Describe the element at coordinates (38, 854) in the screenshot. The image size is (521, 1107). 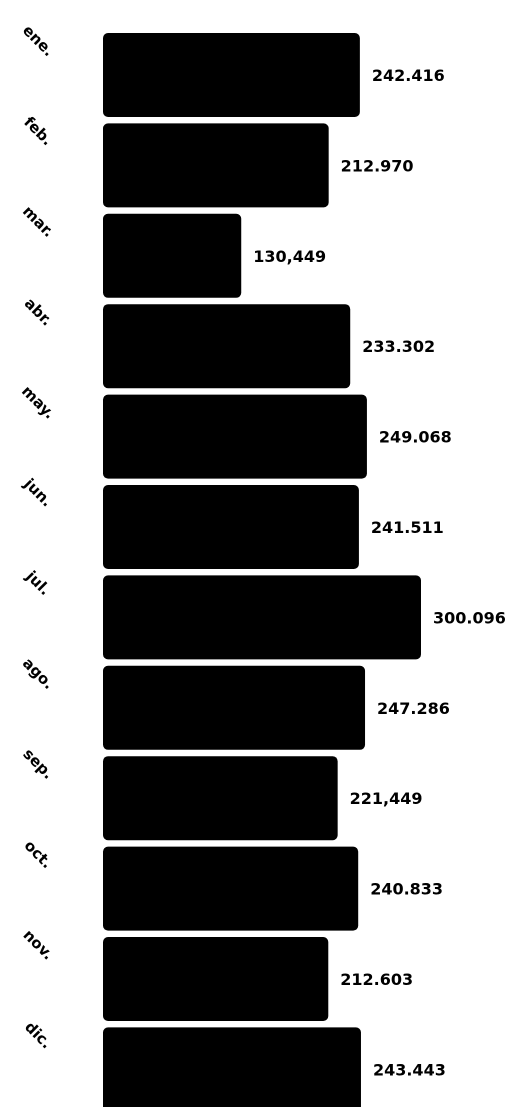
I see `category-label-oct: oct.` at that location.